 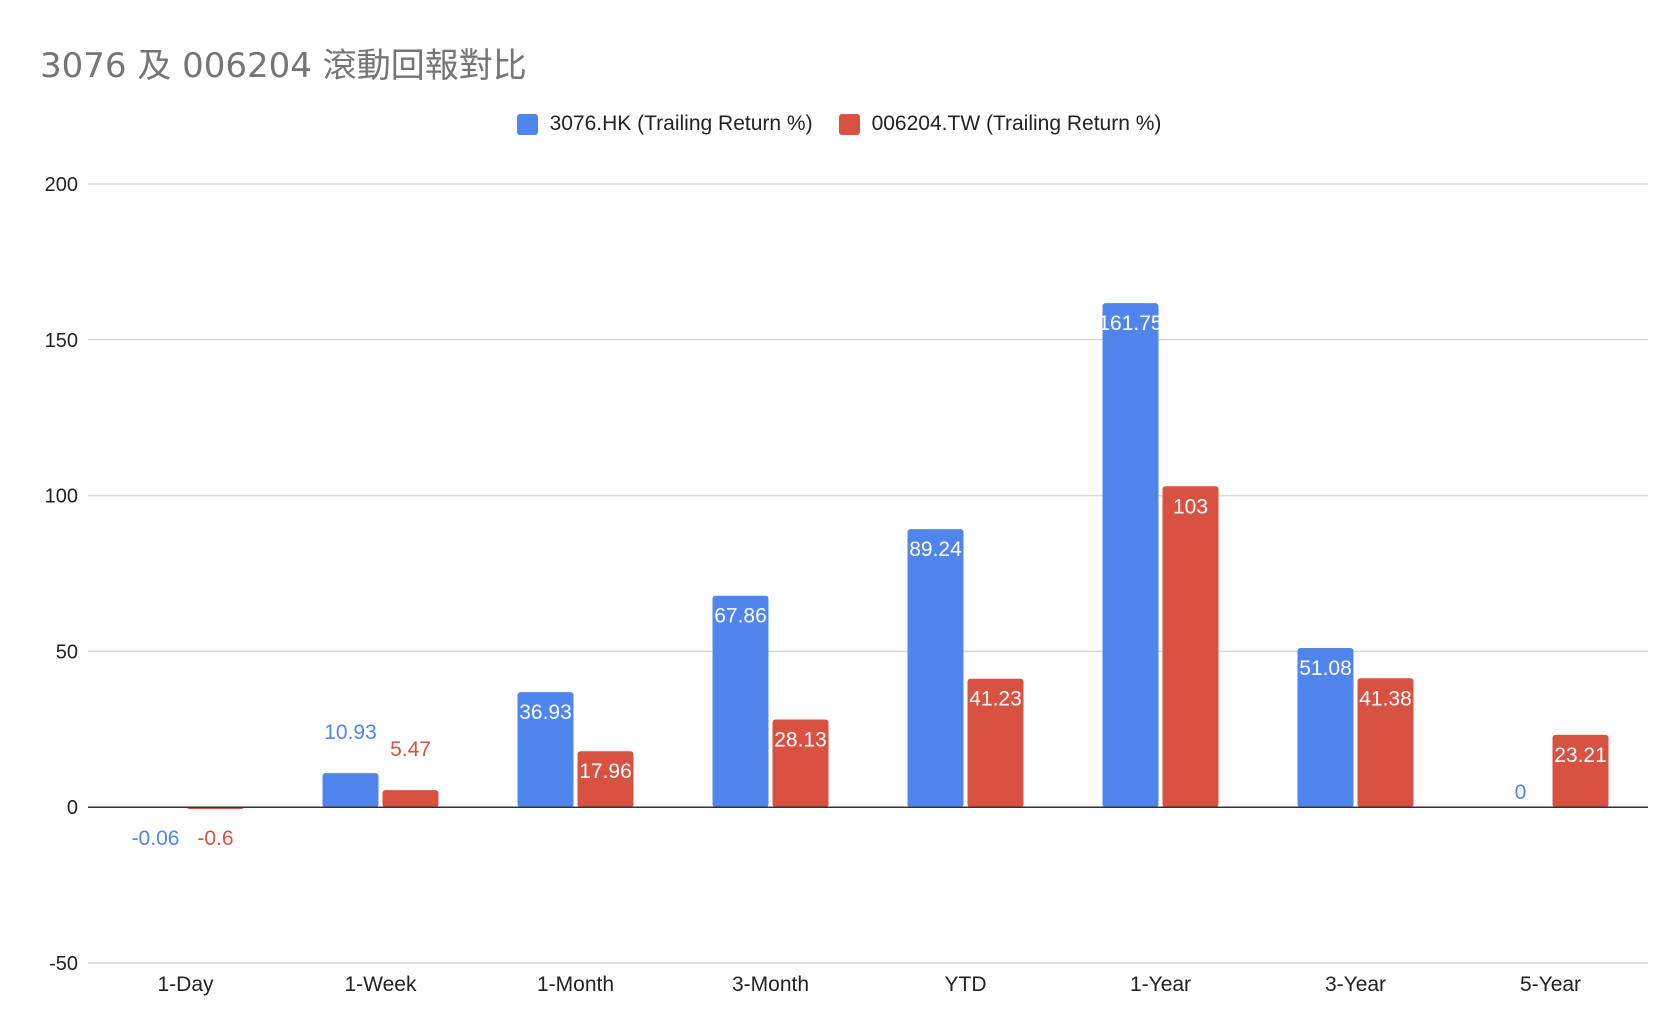 What do you see at coordinates (770, 984) in the screenshot?
I see `x-tick-label: 3-Month` at bounding box center [770, 984].